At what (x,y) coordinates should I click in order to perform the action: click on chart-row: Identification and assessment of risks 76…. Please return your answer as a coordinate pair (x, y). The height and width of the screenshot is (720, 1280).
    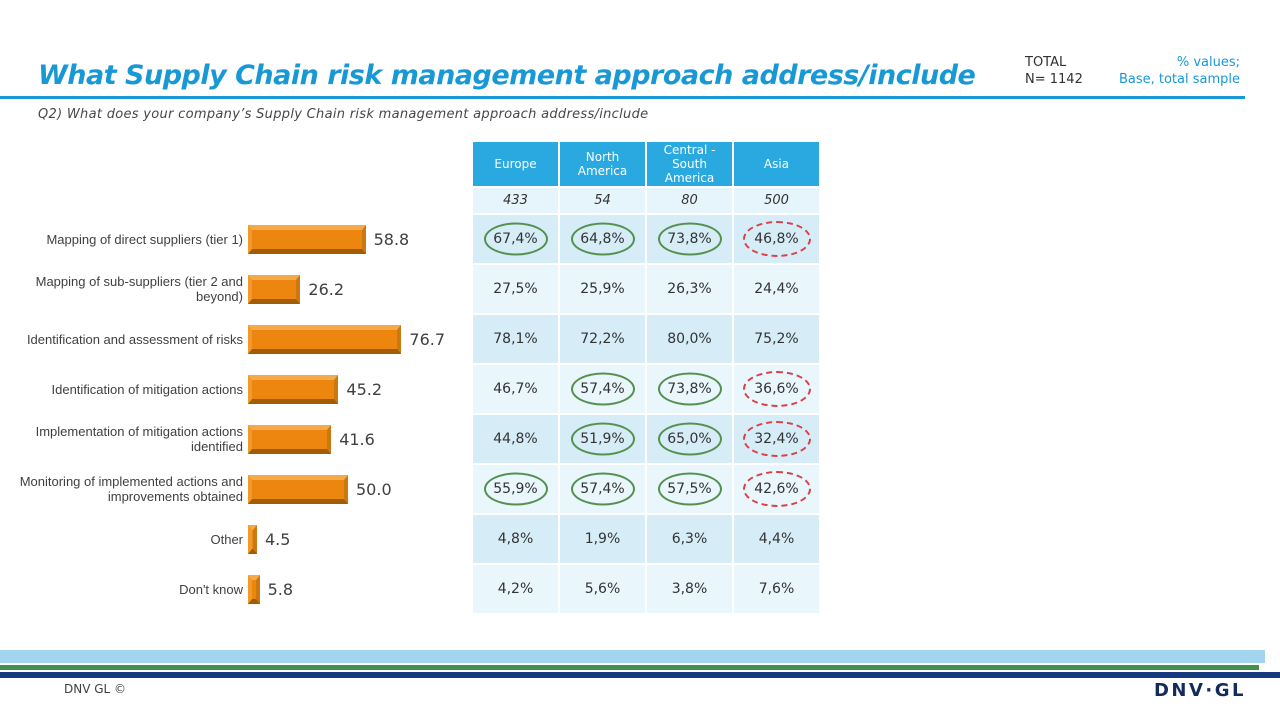
    Looking at the image, I should click on (235, 339).